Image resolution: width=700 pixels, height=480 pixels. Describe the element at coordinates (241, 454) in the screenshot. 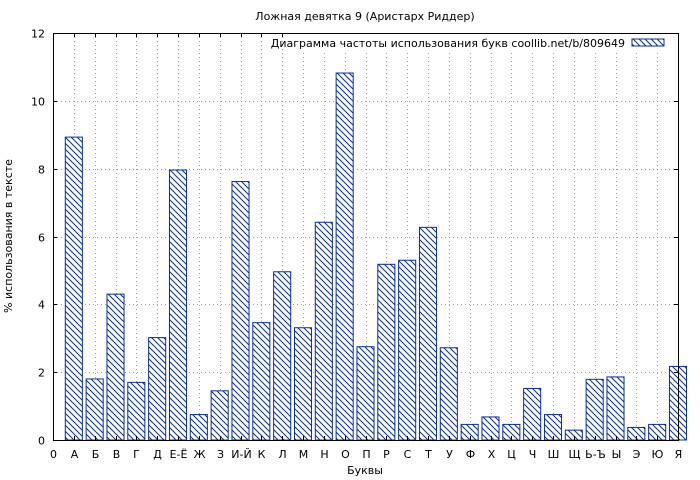

I see `x-tick-label: И-Й` at that location.